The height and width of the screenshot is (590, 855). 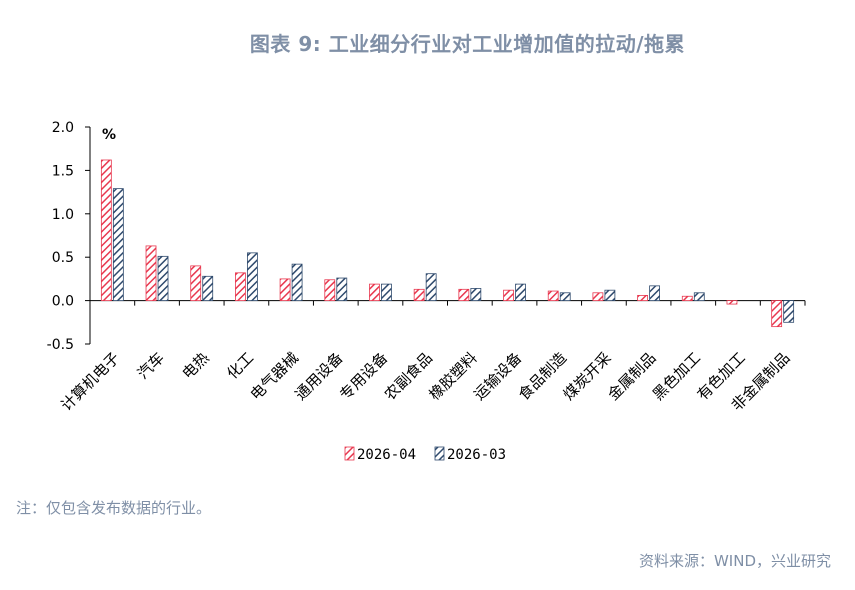 What do you see at coordinates (151, 366) in the screenshot?
I see `category-label: 汽车` at bounding box center [151, 366].